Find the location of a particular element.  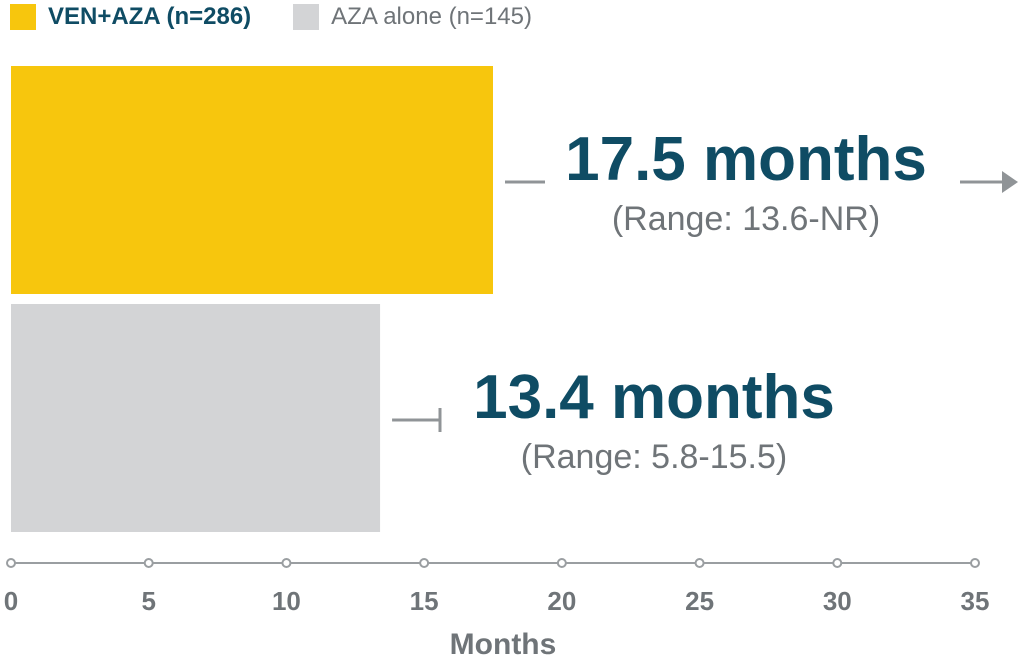

range-label-ven-aza: (Range: 13.6-NR) is located at coordinates (746, 219).